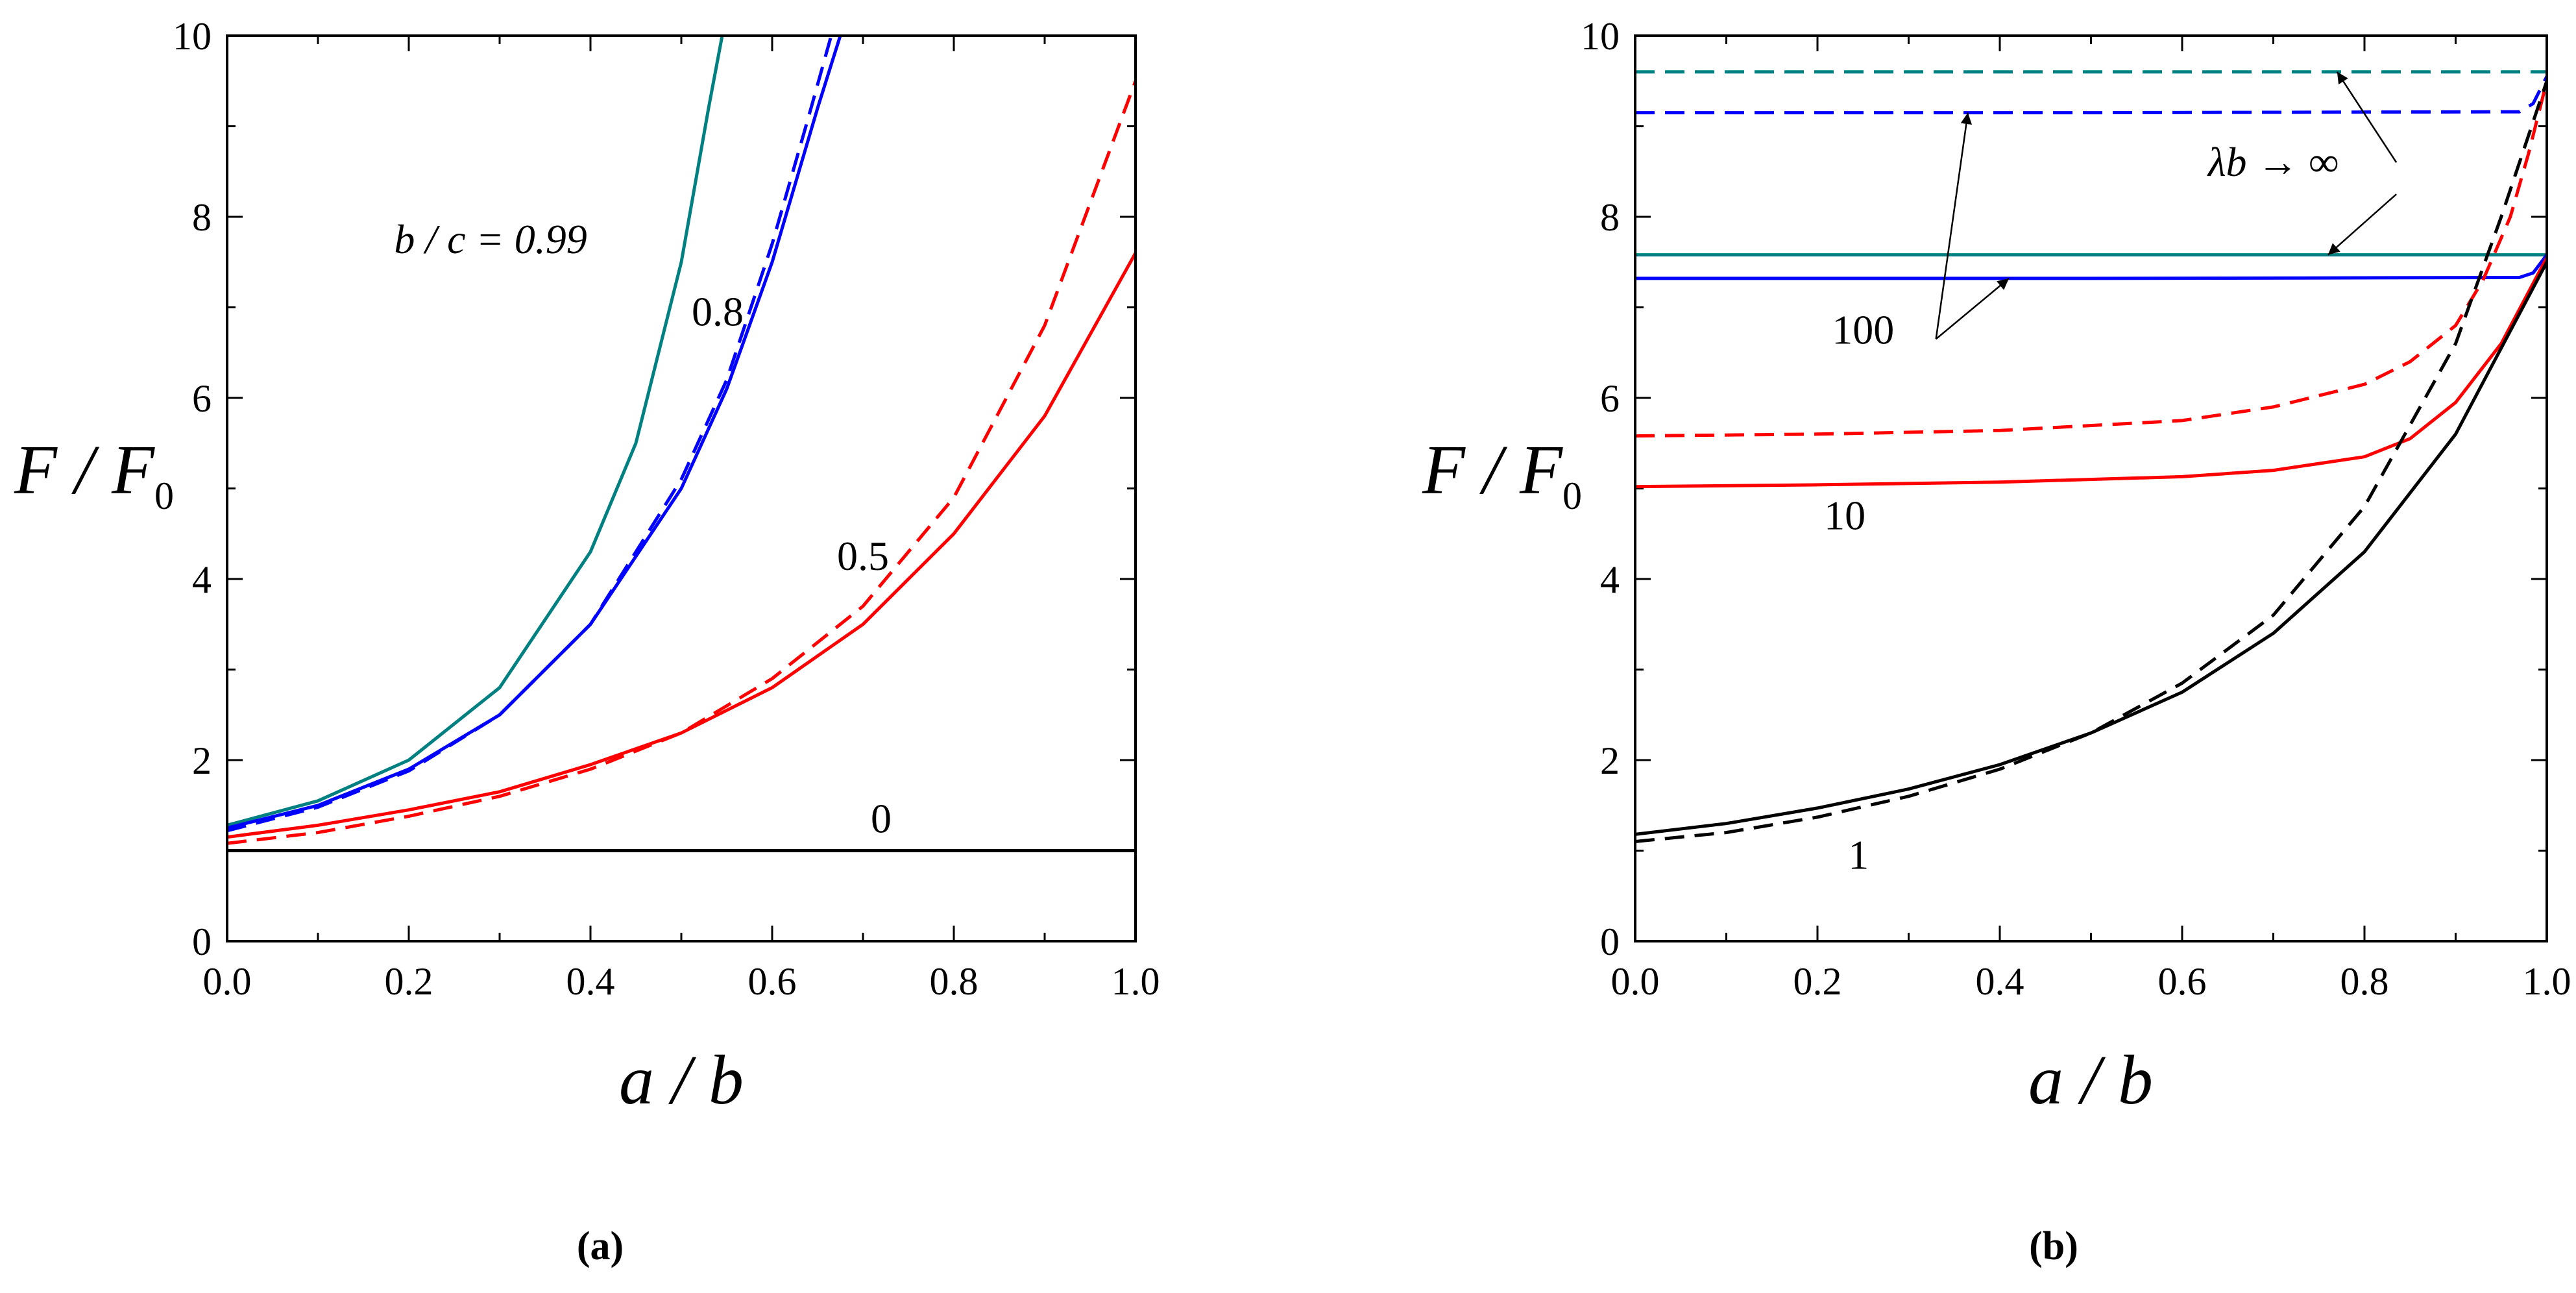 The image size is (2576, 1293). What do you see at coordinates (718, 311) in the screenshot?
I see `annotation-label: 0.8` at bounding box center [718, 311].